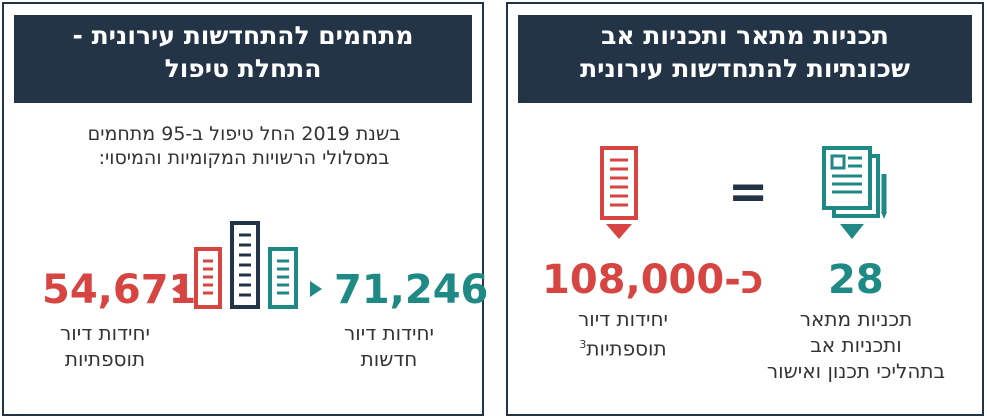 Image resolution: width=987 pixels, height=420 pixels. What do you see at coordinates (626, 348) in the screenshot?
I see `units-label-line-2: תוספתיות` at bounding box center [626, 348].